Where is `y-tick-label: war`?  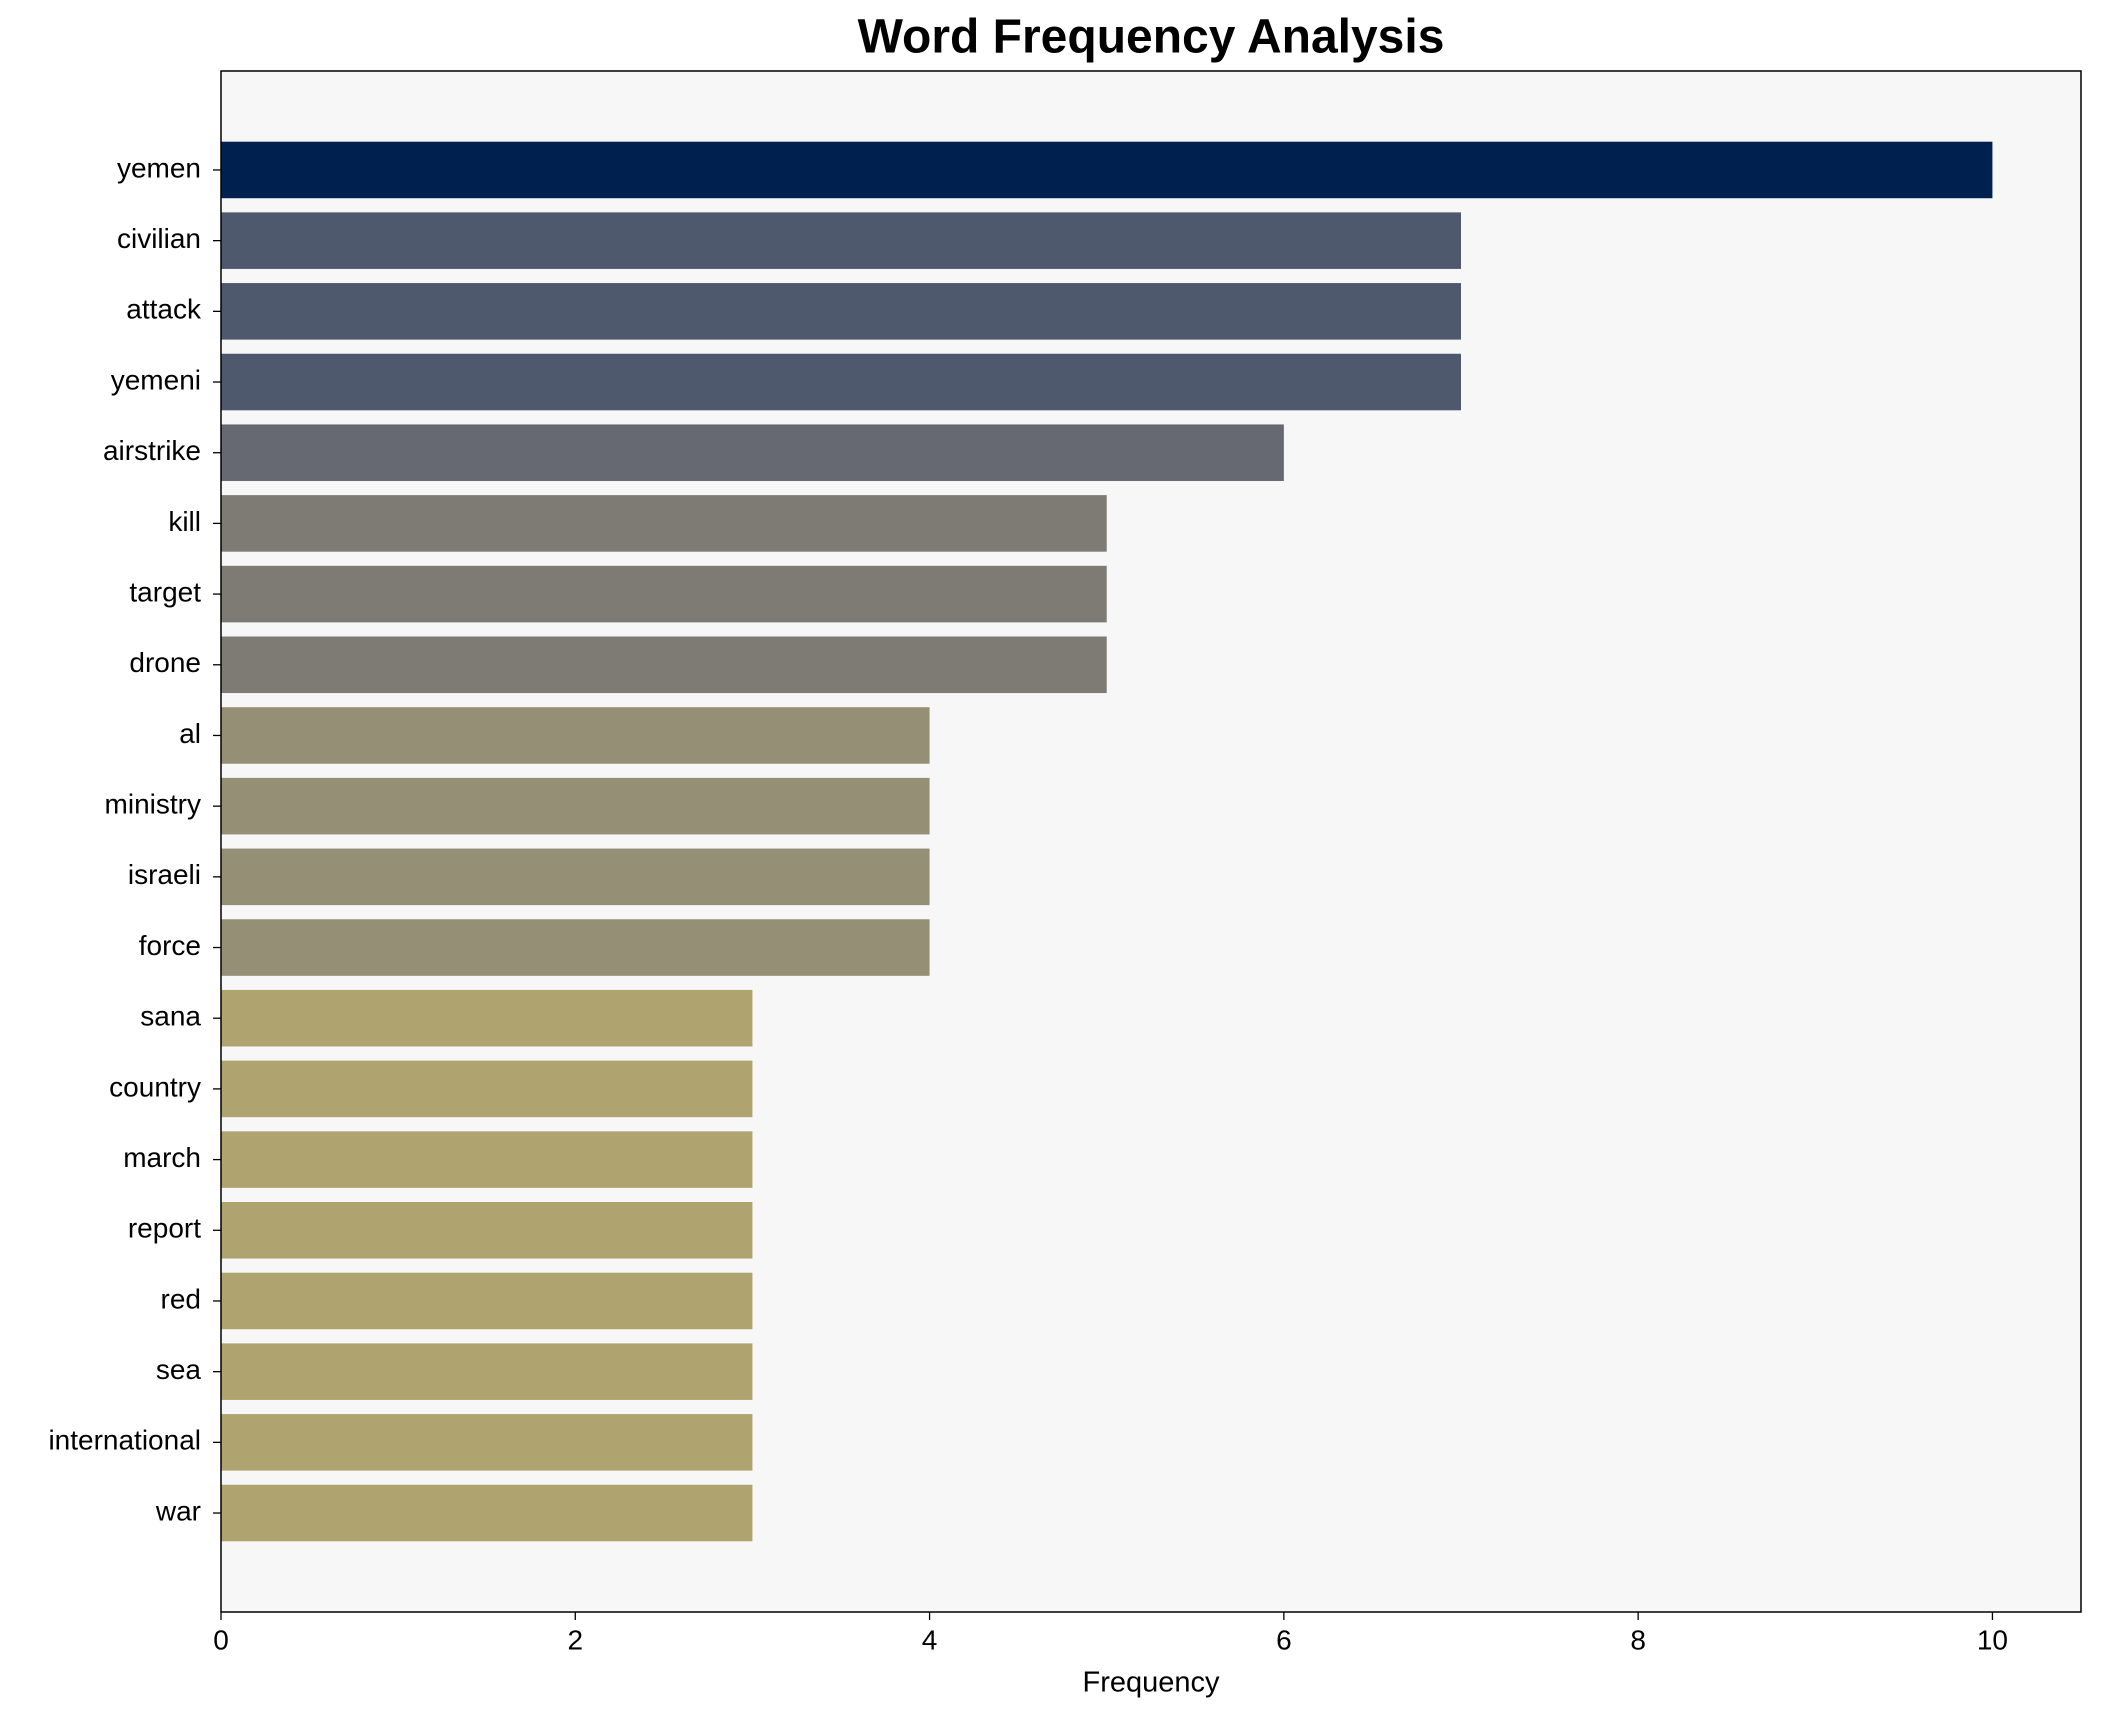 y-tick-label: war is located at coordinates (178, 1510).